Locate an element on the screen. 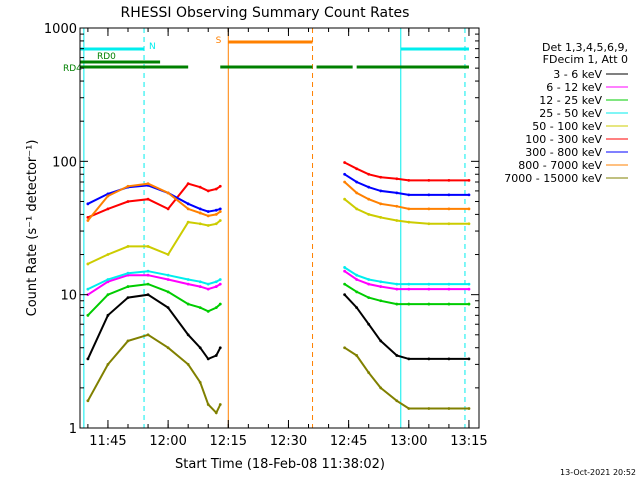 The height and width of the screenshot is (480, 640). legend-label: 300 - 800 keV is located at coordinates (563, 152).